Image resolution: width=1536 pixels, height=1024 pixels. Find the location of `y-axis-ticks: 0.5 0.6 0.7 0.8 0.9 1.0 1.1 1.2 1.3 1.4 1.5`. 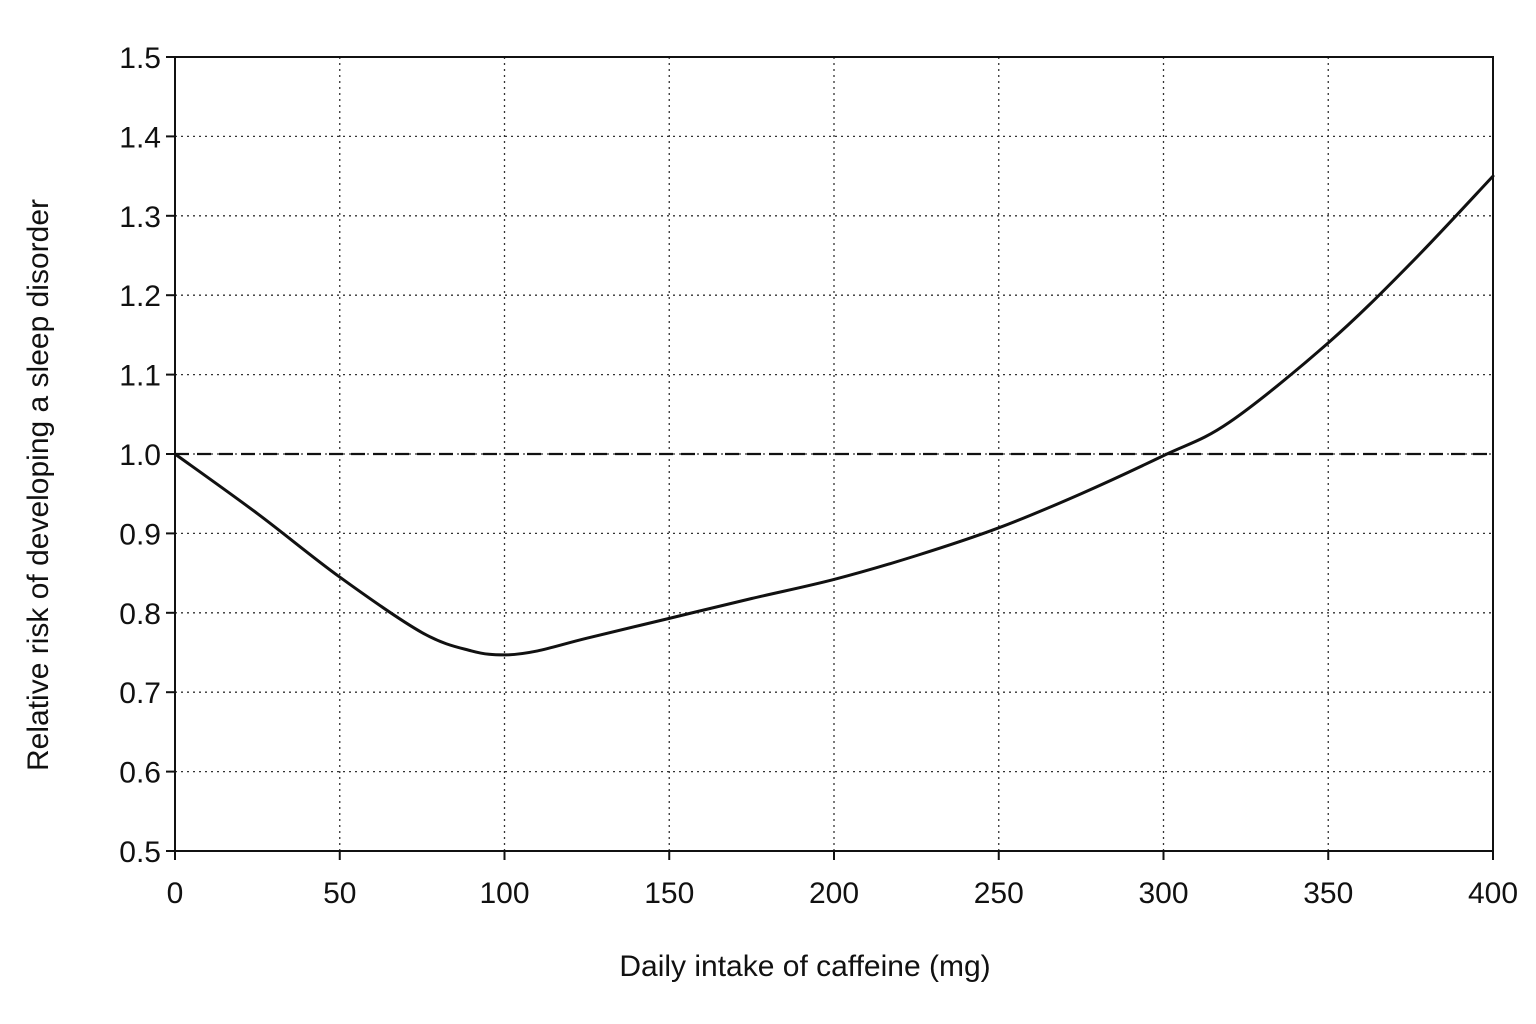

y-axis-ticks: 0.5 0.6 0.7 0.8 0.9 1.0 1.1 1.2 1.3 1.4 1.5 is located at coordinates (147, 455).